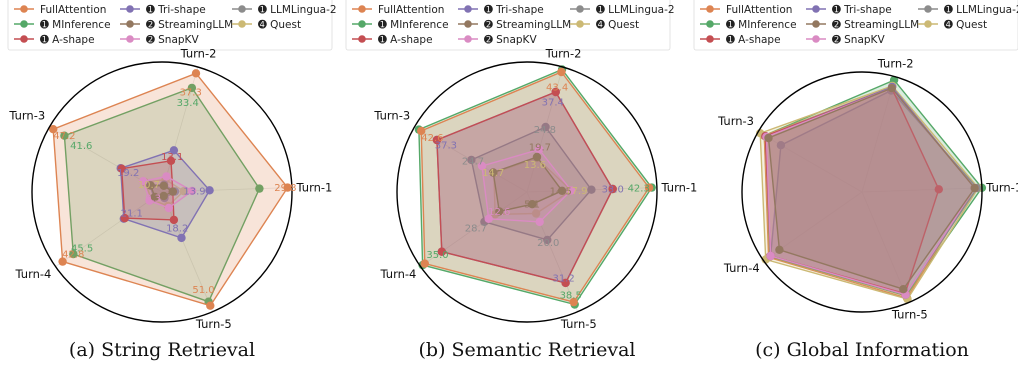 Image resolution: width=1018 pixels, height=370 pixels. What do you see at coordinates (132, 214) in the screenshot?
I see `data-label: 21.1` at bounding box center [132, 214].